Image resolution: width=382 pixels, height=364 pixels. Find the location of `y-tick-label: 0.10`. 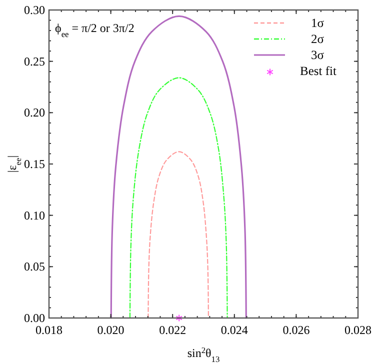

y-tick-label: 0.10 is located at coordinates (34, 215).